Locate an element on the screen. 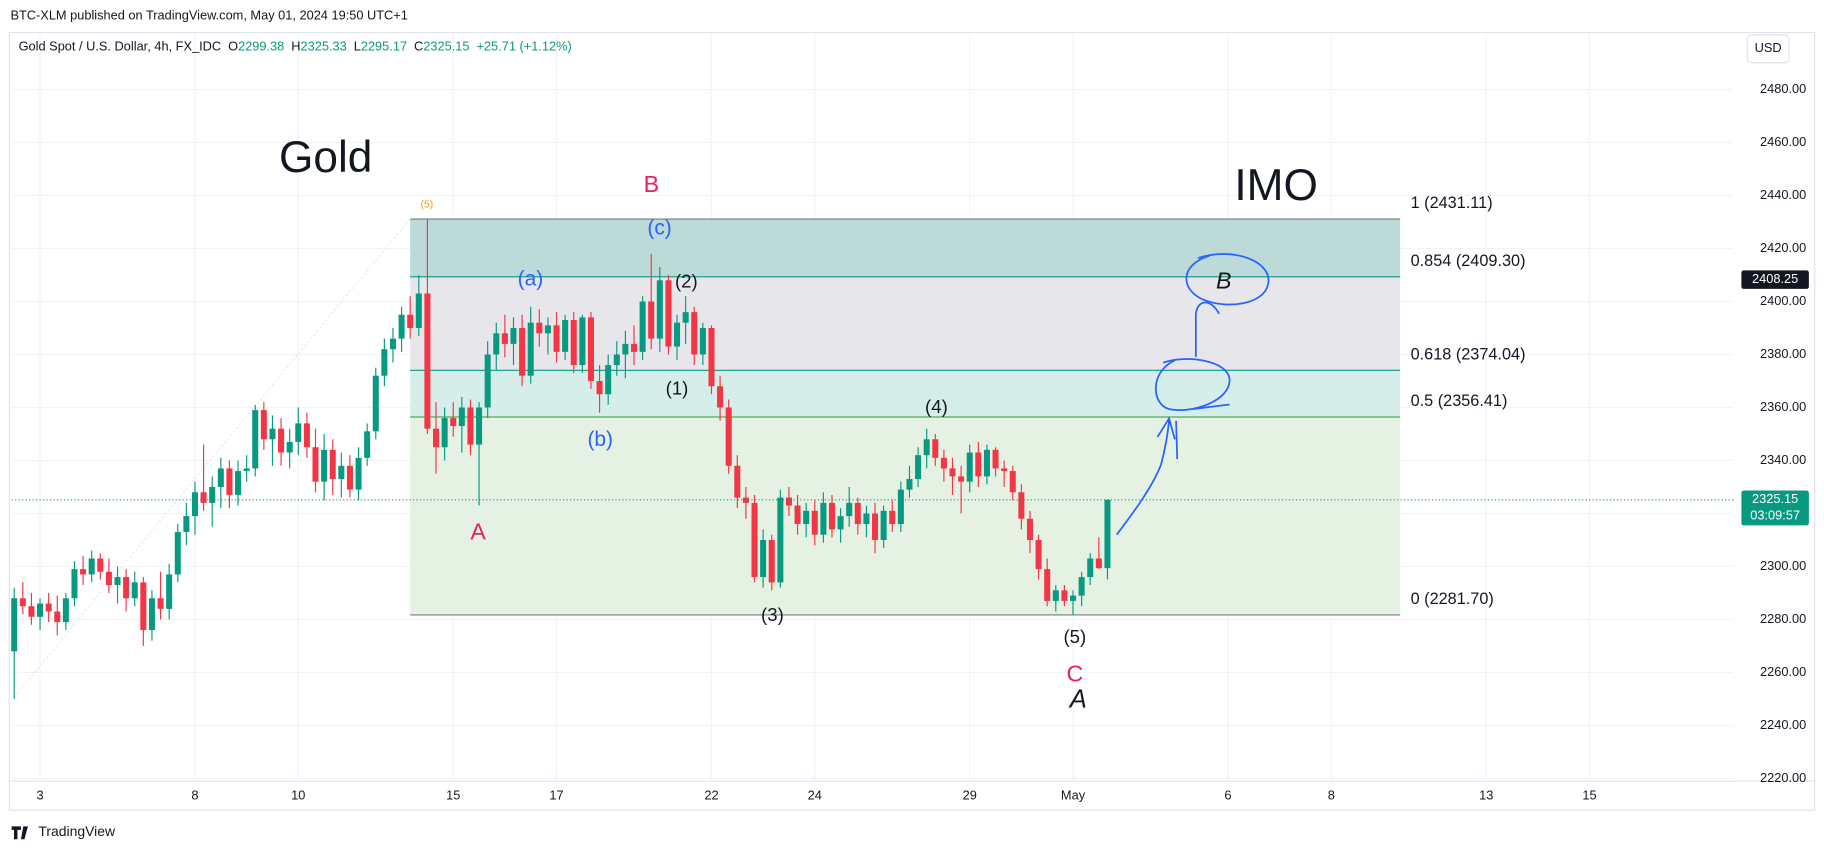  drawn-stroke is located at coordinates (1177, 440).